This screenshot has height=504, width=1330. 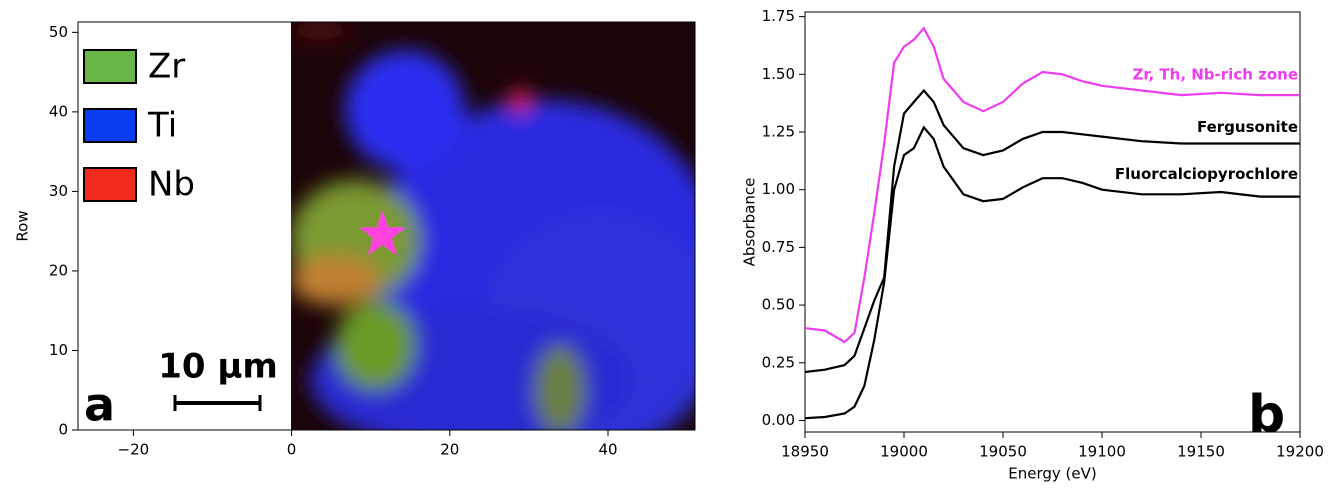 I want to click on x-tick-label: 18950, so click(x=805, y=452).